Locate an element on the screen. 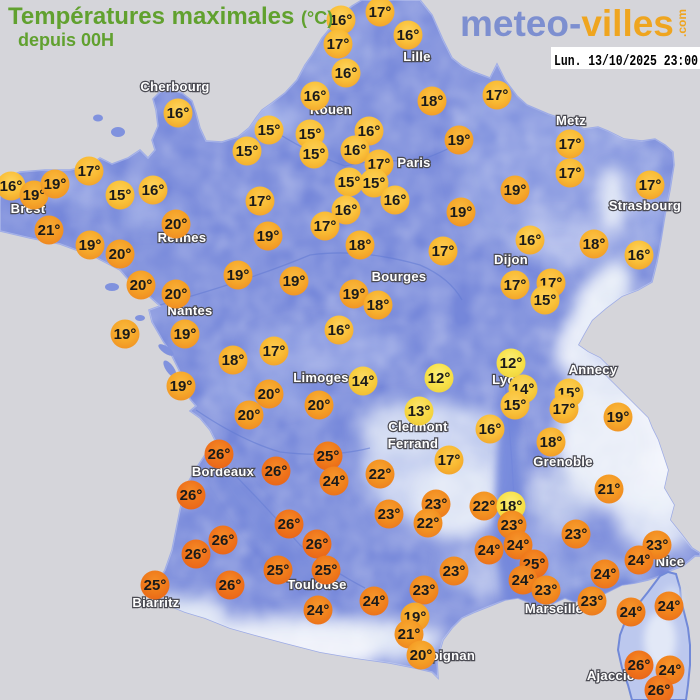 The height and width of the screenshot is (700, 700). svg-text: depuis 00H is located at coordinates (66, 40).